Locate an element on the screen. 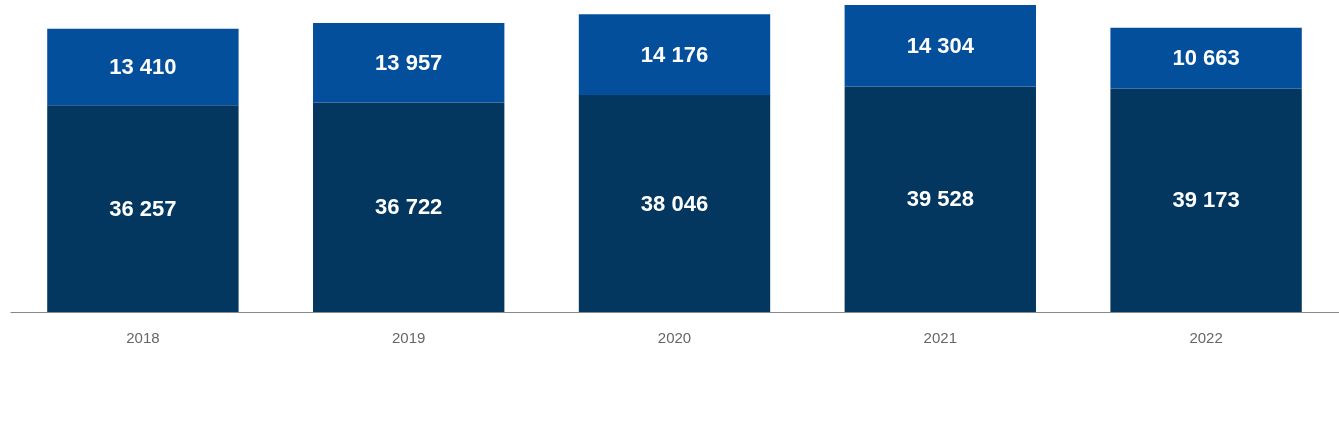 The height and width of the screenshot is (432, 1339). x-tick-label: 2022 is located at coordinates (1206, 337).